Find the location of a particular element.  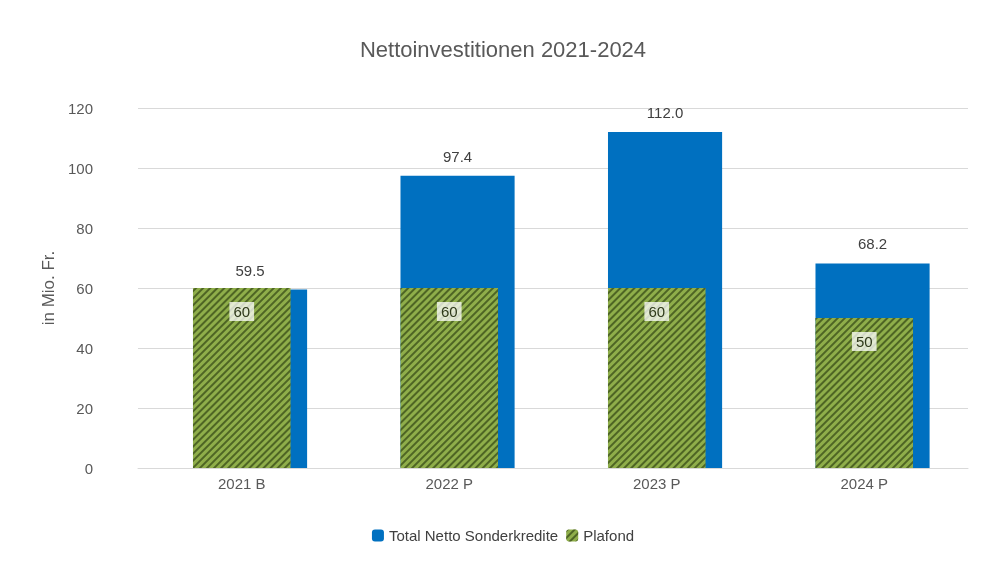

y-tick-label: 40 is located at coordinates (84, 348).